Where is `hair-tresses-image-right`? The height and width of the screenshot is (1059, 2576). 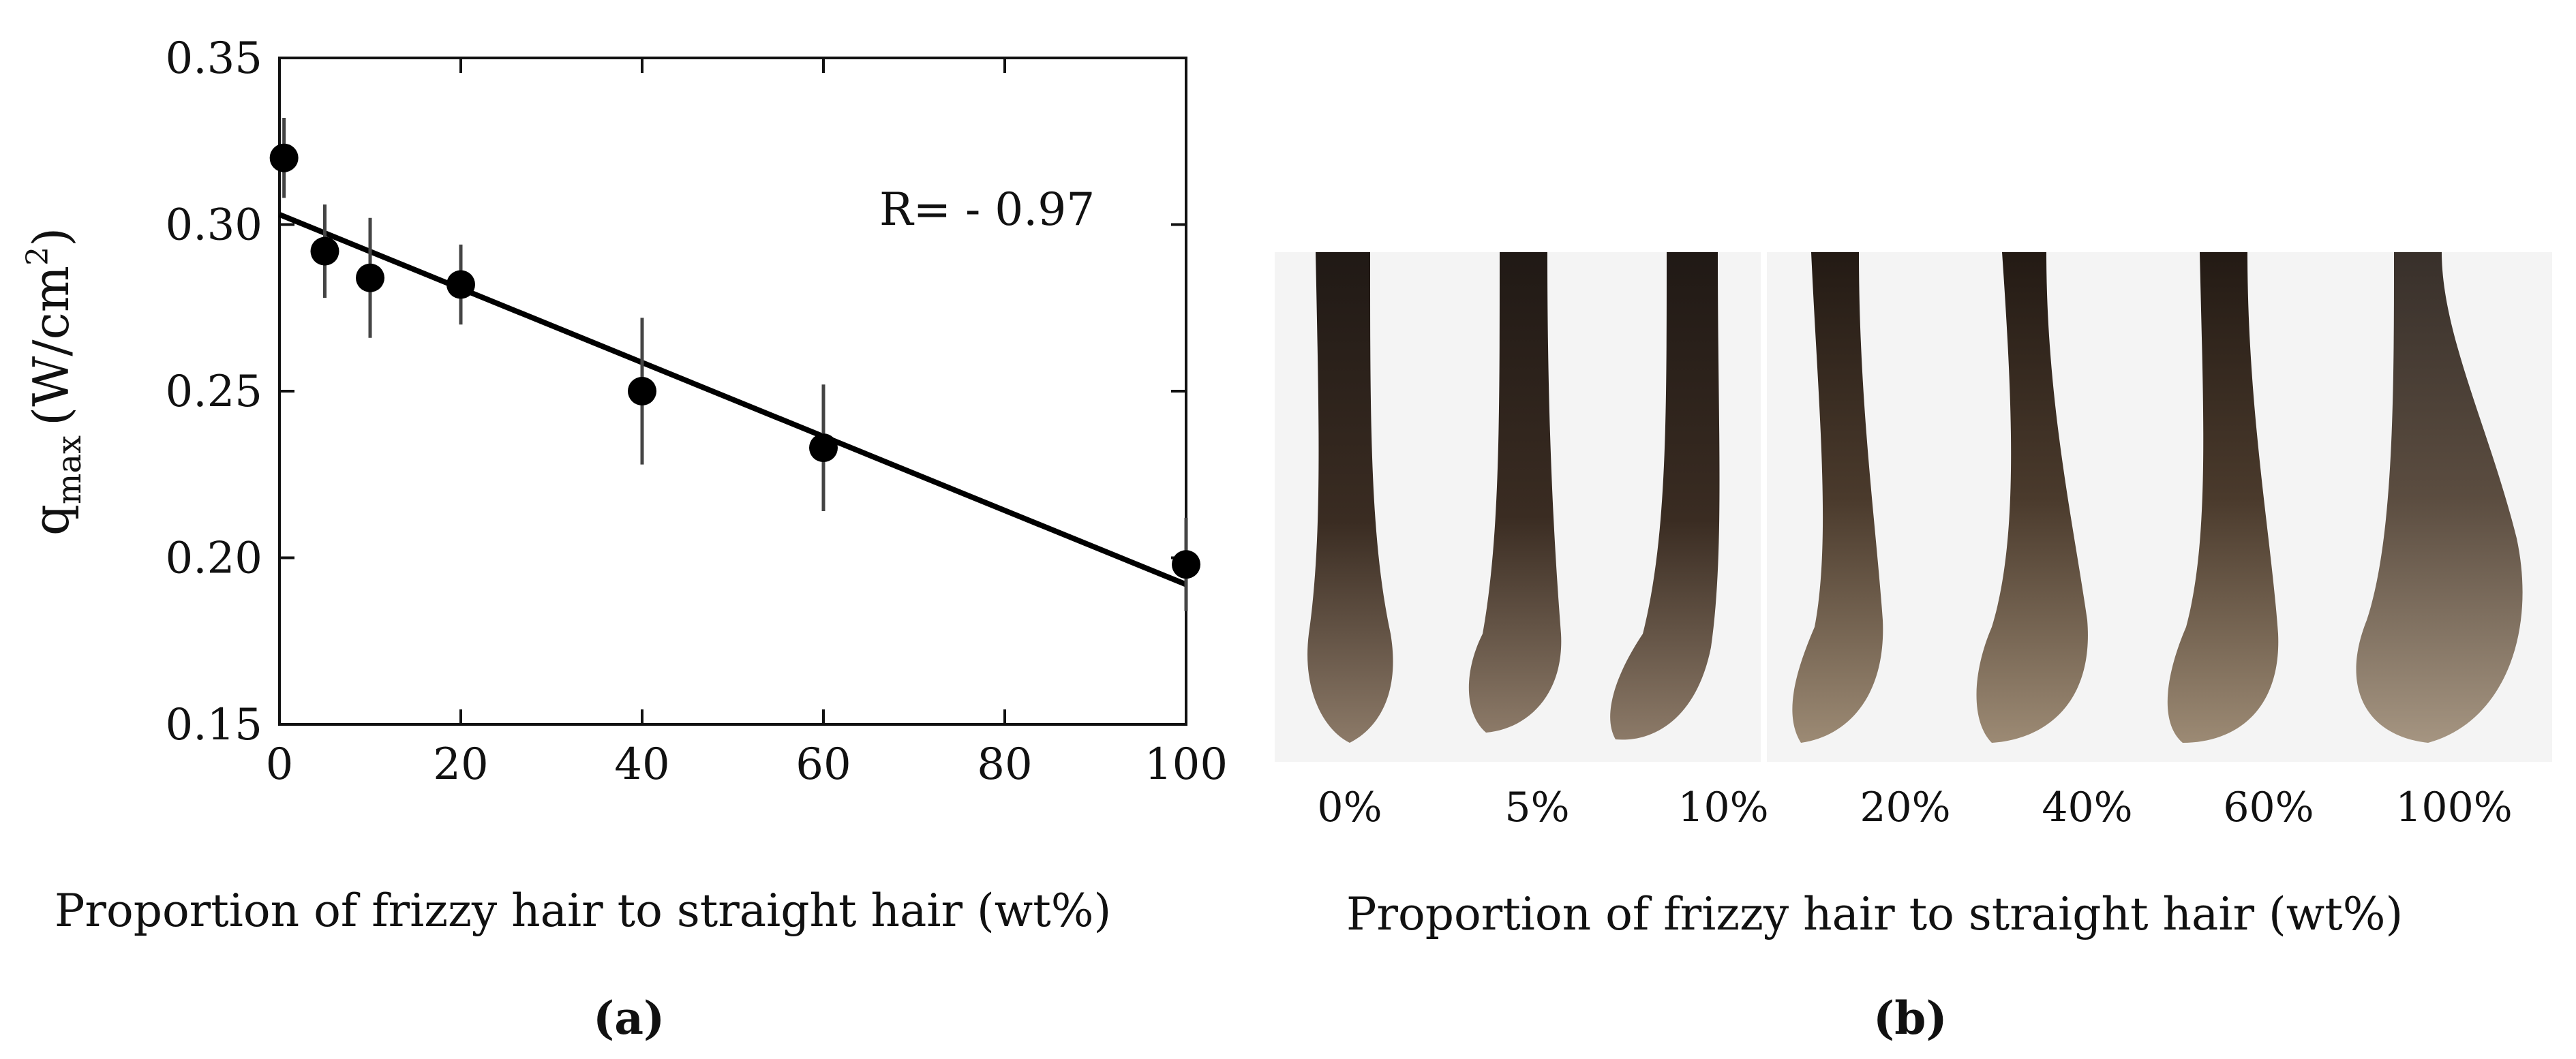
hair-tresses-image-right is located at coordinates (2159, 507).